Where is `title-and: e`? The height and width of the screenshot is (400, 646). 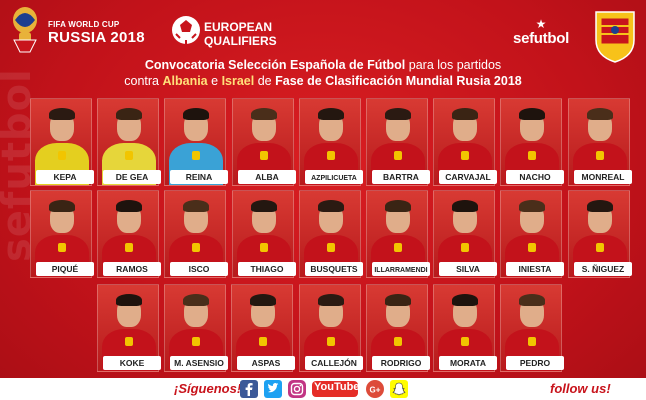 title-and: e is located at coordinates (215, 81).